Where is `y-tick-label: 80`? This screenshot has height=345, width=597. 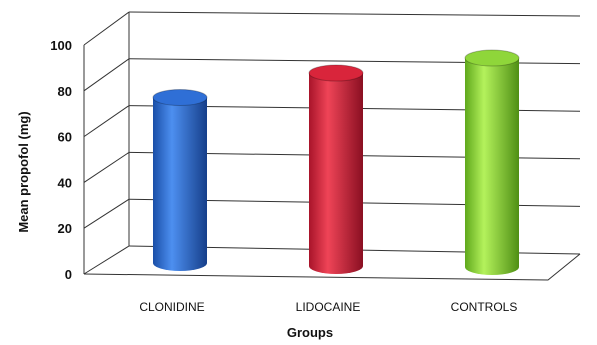
y-tick-label: 80 is located at coordinates (65, 91).